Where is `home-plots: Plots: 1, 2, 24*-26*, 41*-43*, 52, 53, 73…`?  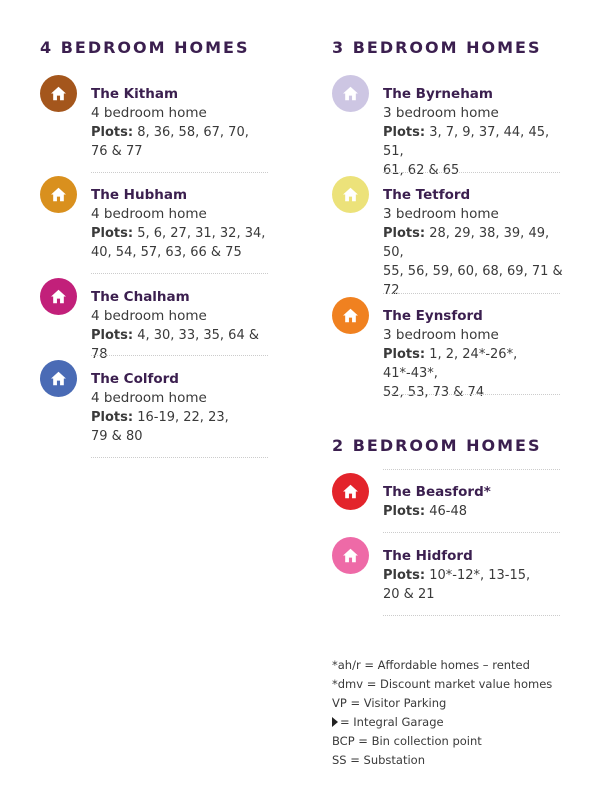 home-plots: Plots: 1, 2, 24*-26*, 41*-43*, 52, 53, 73… is located at coordinates (473, 373).